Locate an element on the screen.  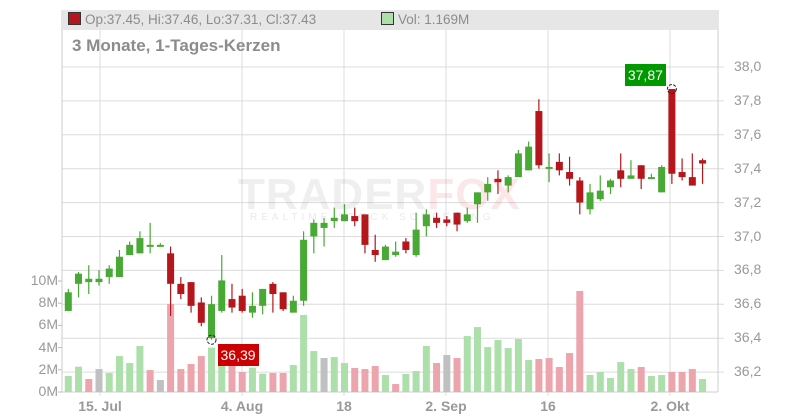
volume-tick-label: 0M is located at coordinates (48, 391).